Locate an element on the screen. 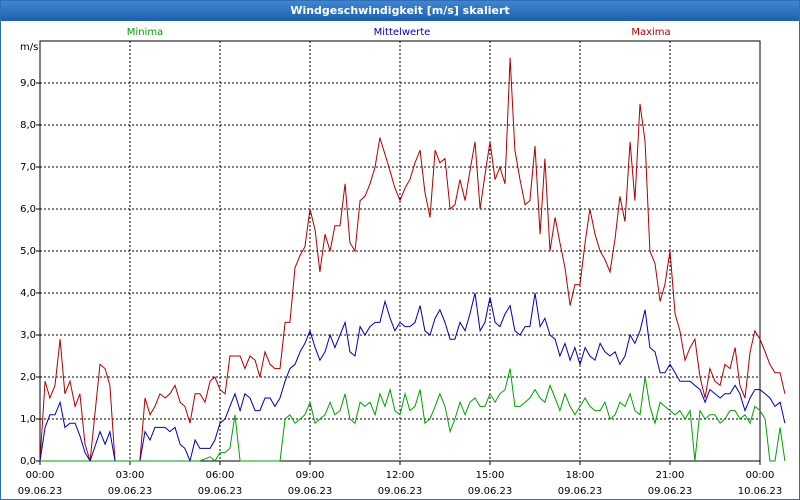 The image size is (800, 500). x-tick-time: 21:00 is located at coordinates (670, 475).